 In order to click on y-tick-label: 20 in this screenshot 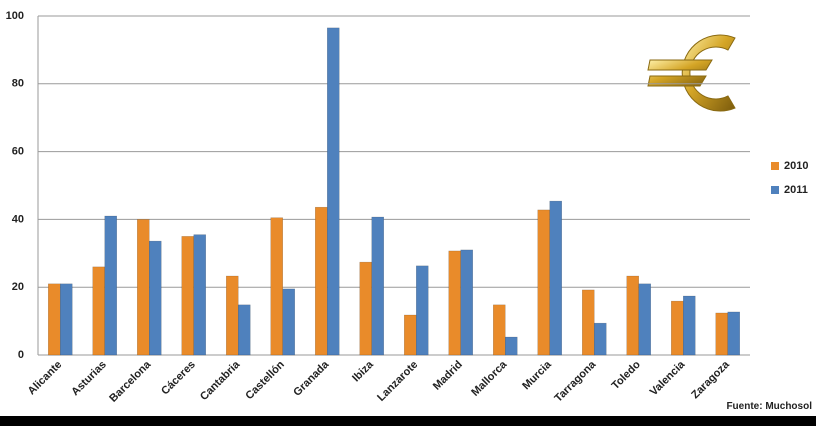, I will do `click(18, 287)`.